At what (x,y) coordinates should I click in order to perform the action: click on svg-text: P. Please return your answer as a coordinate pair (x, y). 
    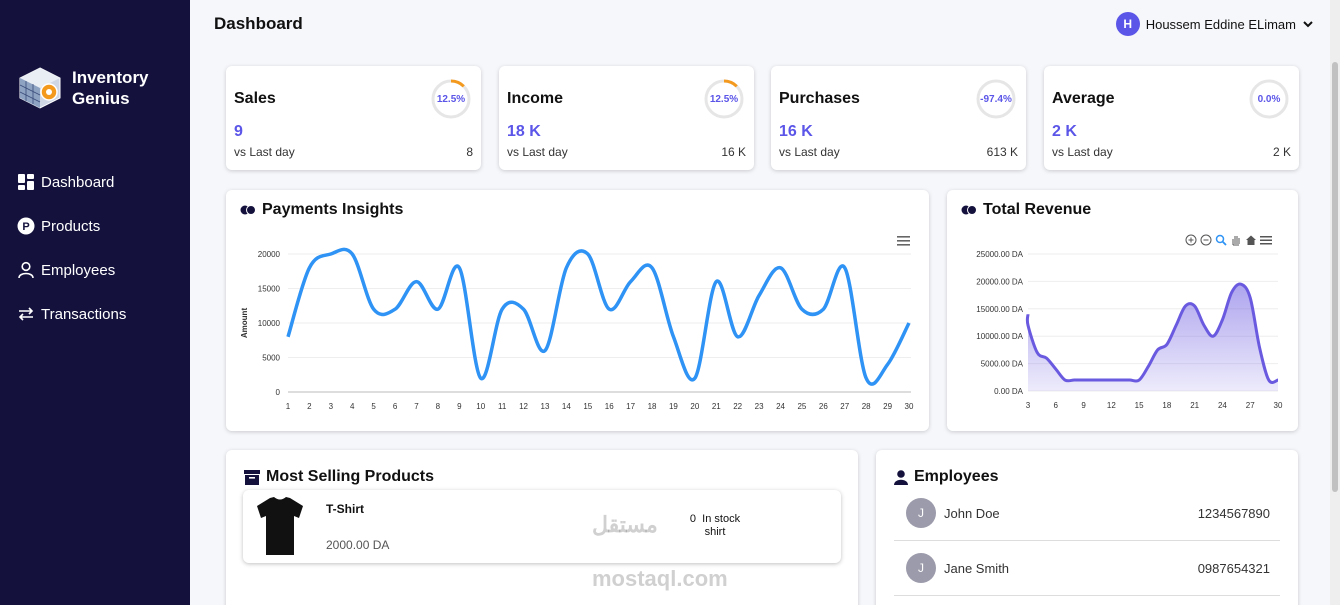
    Looking at the image, I should click on (25, 227).